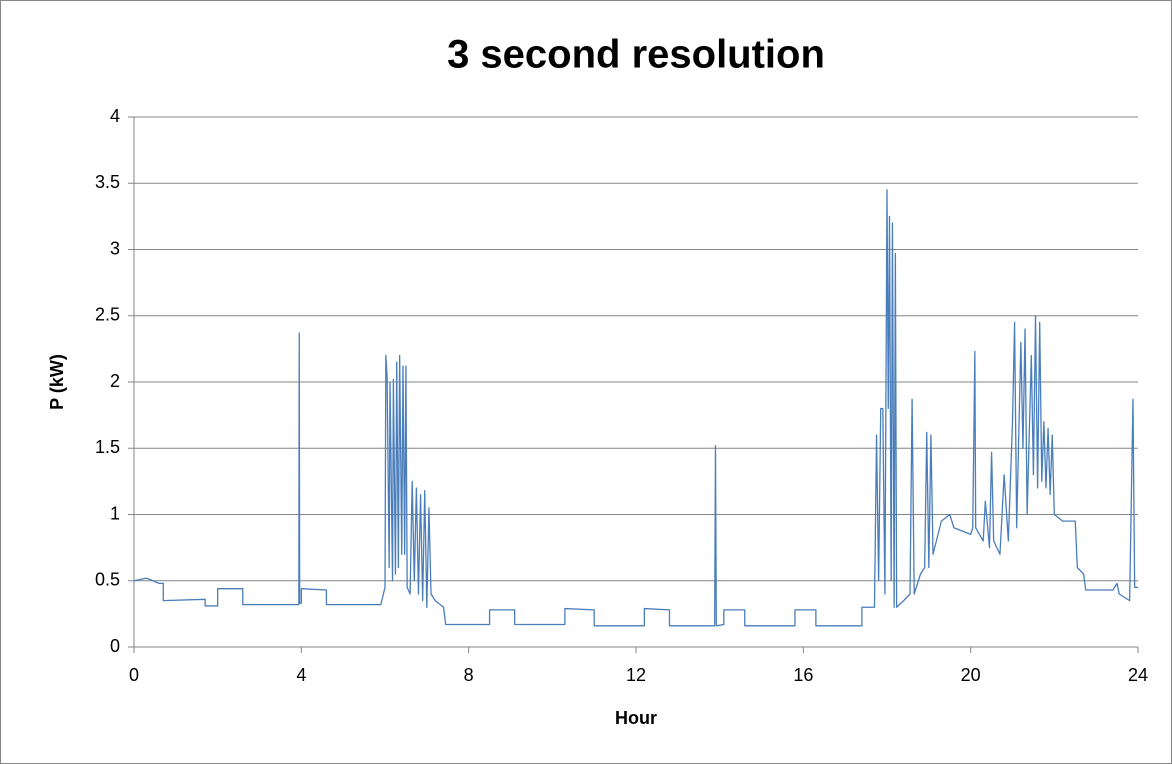 Image resolution: width=1172 pixels, height=764 pixels. I want to click on x-tick-label: 4, so click(301, 675).